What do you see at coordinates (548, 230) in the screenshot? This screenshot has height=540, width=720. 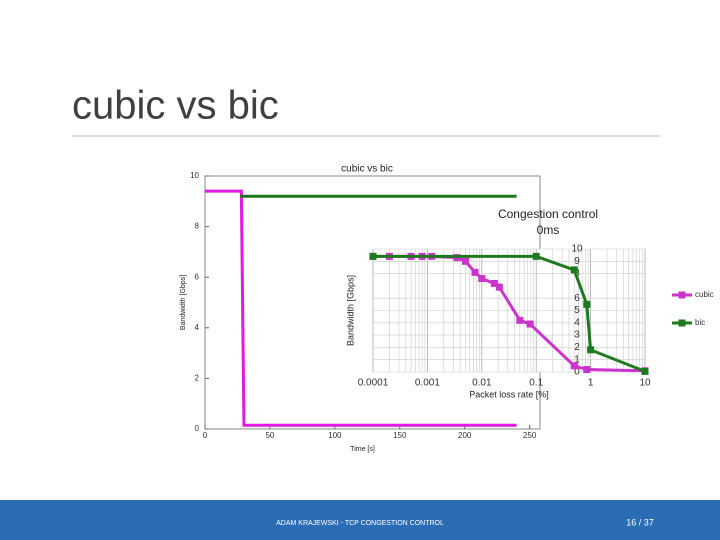 I see `chart-subtitle: 0ms` at bounding box center [548, 230].